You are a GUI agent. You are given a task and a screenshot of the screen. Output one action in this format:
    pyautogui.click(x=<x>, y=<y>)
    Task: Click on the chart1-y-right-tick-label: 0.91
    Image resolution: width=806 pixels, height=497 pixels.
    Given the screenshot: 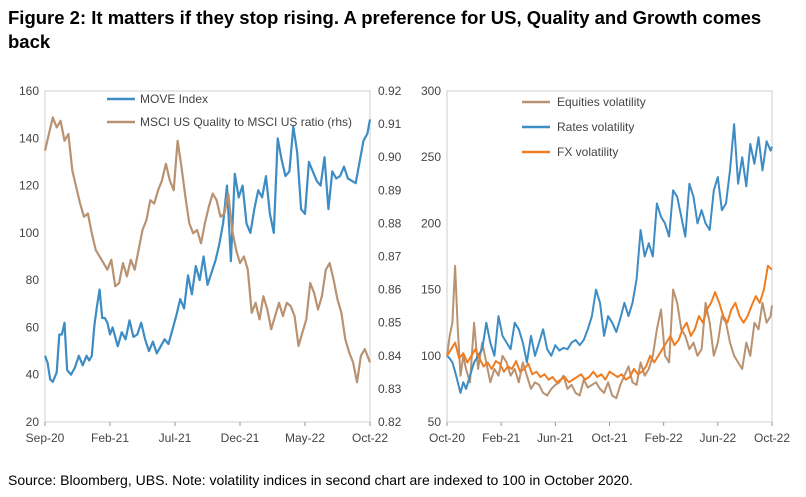 What is the action you would take?
    pyautogui.click(x=390, y=124)
    